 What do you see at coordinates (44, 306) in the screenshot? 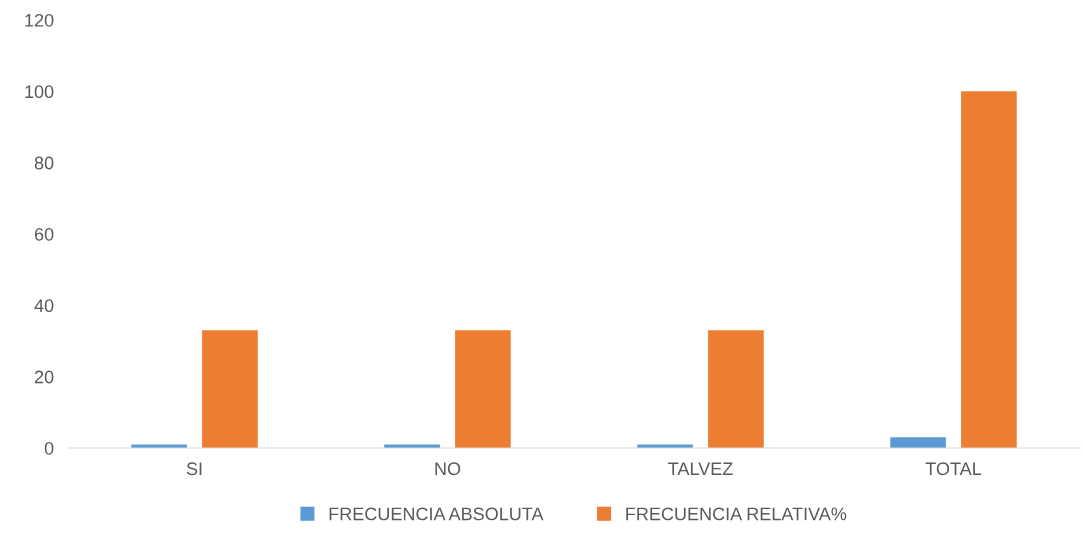
I see `y-tick-label: 40` at bounding box center [44, 306].